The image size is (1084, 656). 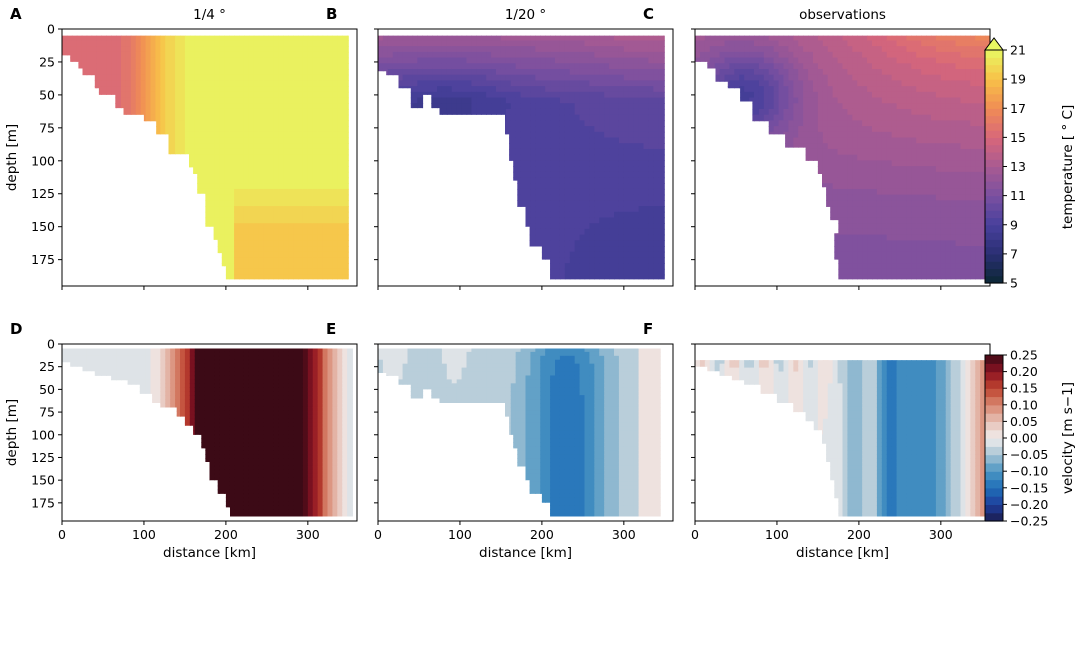 I want to click on panel-title: 1/4 °, so click(x=209, y=15).